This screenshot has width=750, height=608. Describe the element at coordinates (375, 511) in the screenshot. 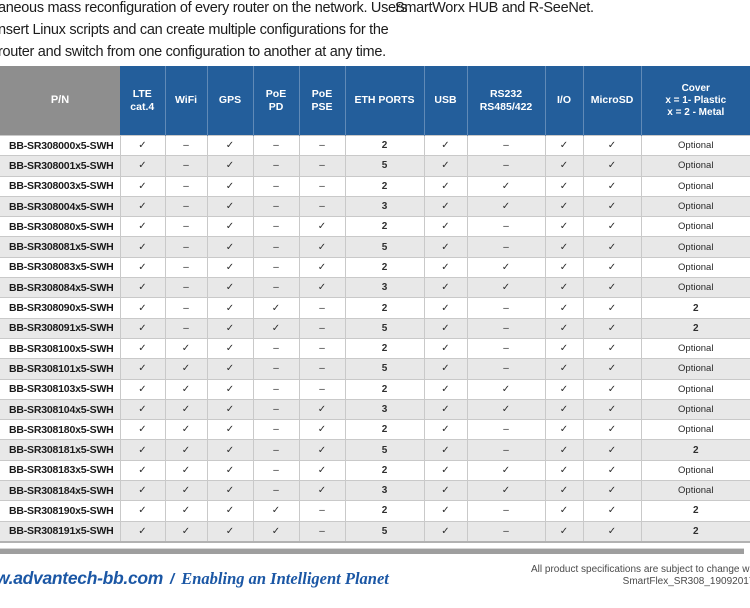

I see `table-row: BB-SR308190x5-SWH ✓ ✓ ✓ ✓ –2 ✓ – ✓ ✓ 2` at that location.